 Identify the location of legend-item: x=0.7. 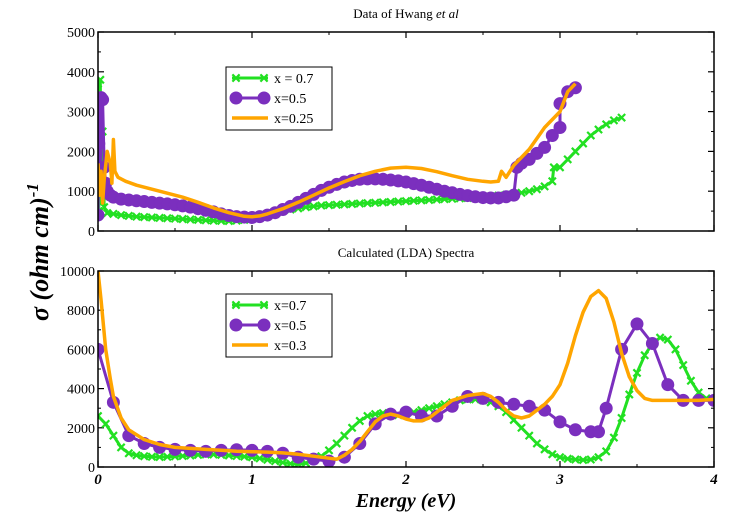
(268, 306).